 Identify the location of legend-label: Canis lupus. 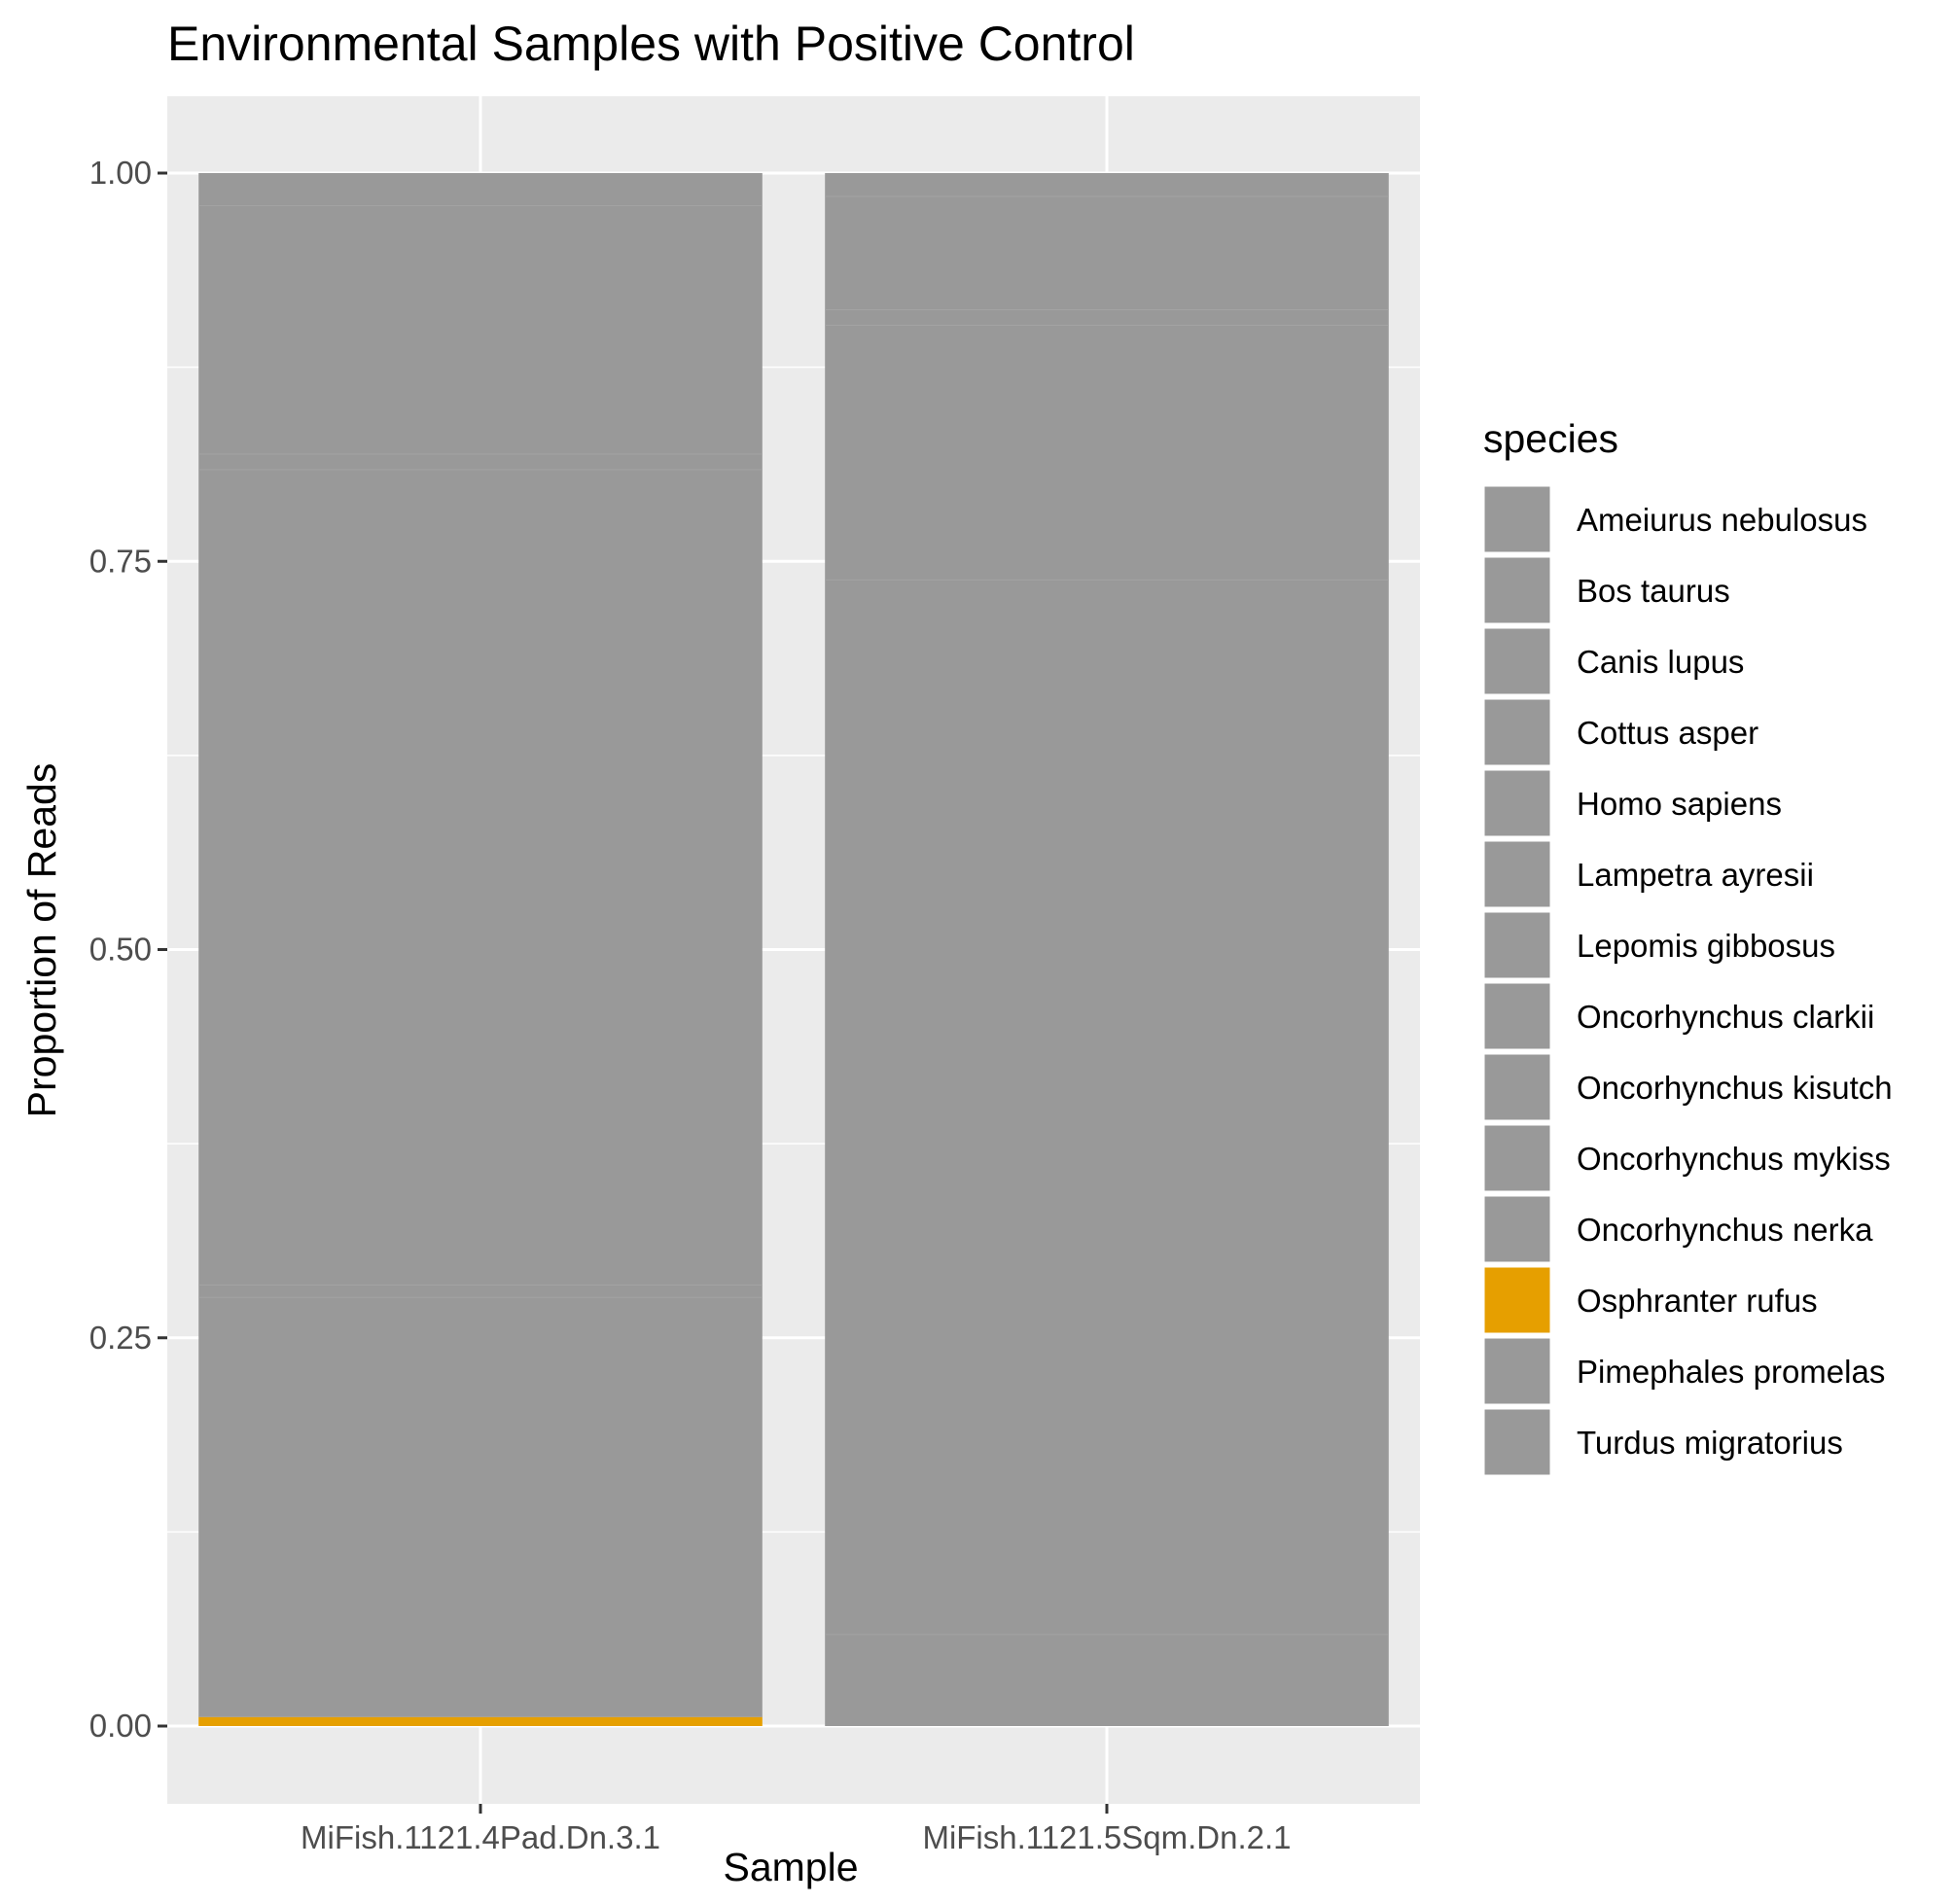
(1660, 662).